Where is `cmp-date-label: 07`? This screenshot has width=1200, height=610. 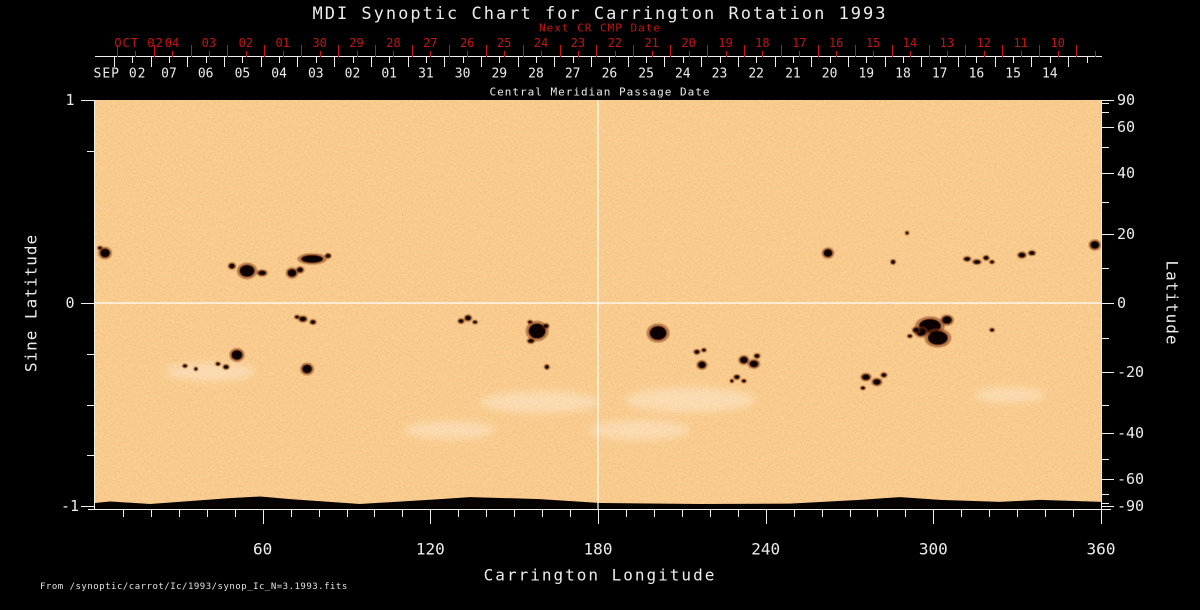 cmp-date-label: 07 is located at coordinates (169, 74).